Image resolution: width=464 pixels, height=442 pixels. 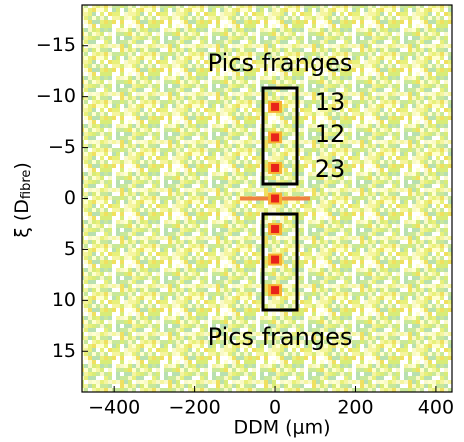 What do you see at coordinates (281, 428) in the screenshot?
I see `x-axis-label: DDM (μm)` at bounding box center [281, 428].